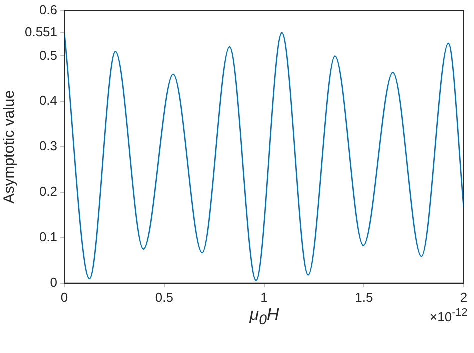 The width and height of the screenshot is (474, 353). What do you see at coordinates (464, 297) in the screenshot?
I see `x-tick-label: 2` at bounding box center [464, 297].